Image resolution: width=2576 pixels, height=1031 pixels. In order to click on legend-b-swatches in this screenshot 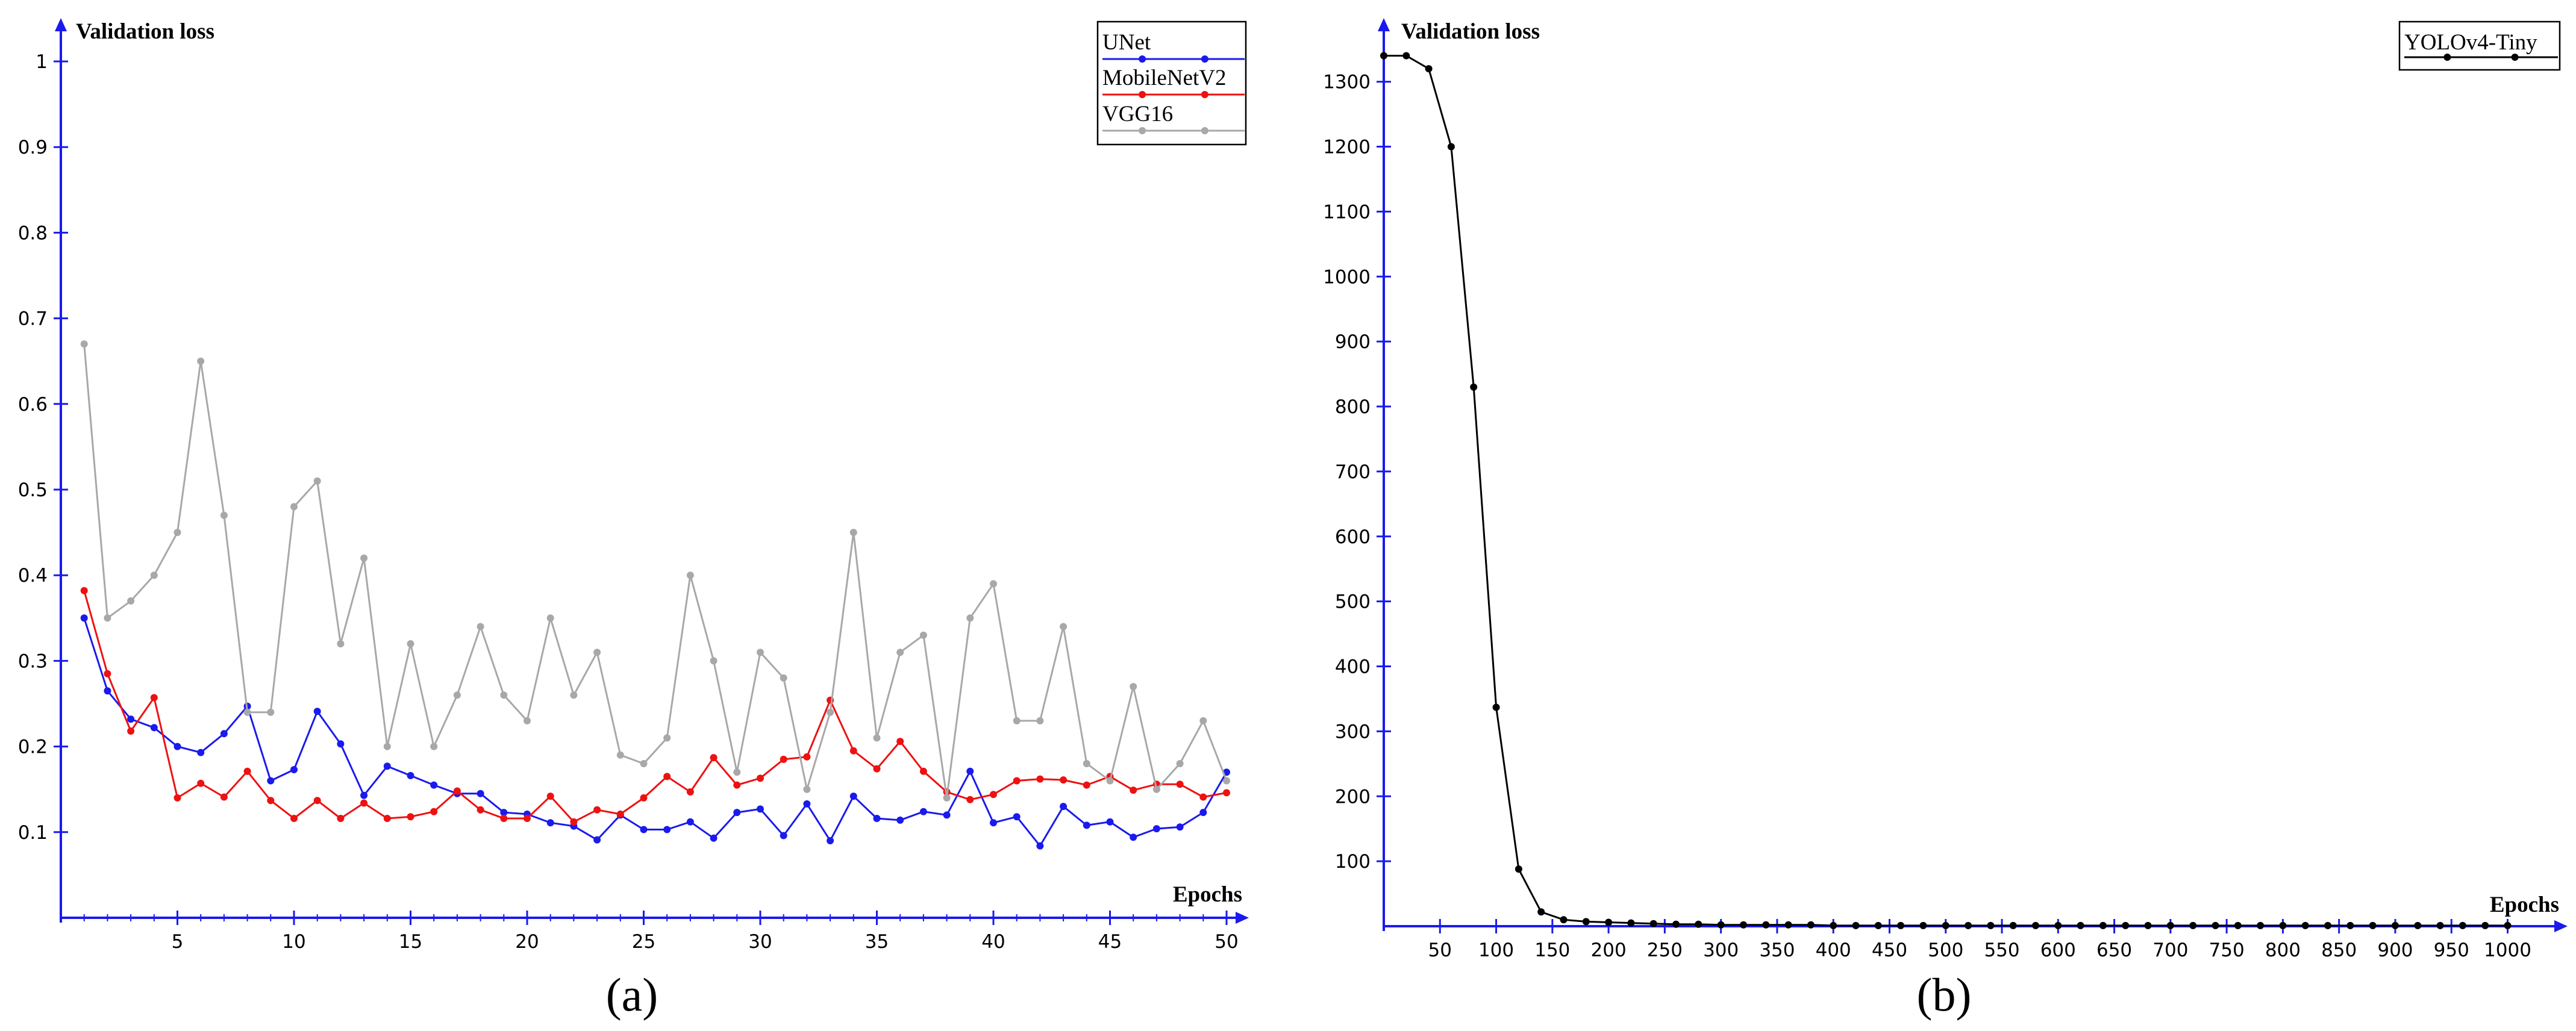, I will do `click(2481, 57)`.